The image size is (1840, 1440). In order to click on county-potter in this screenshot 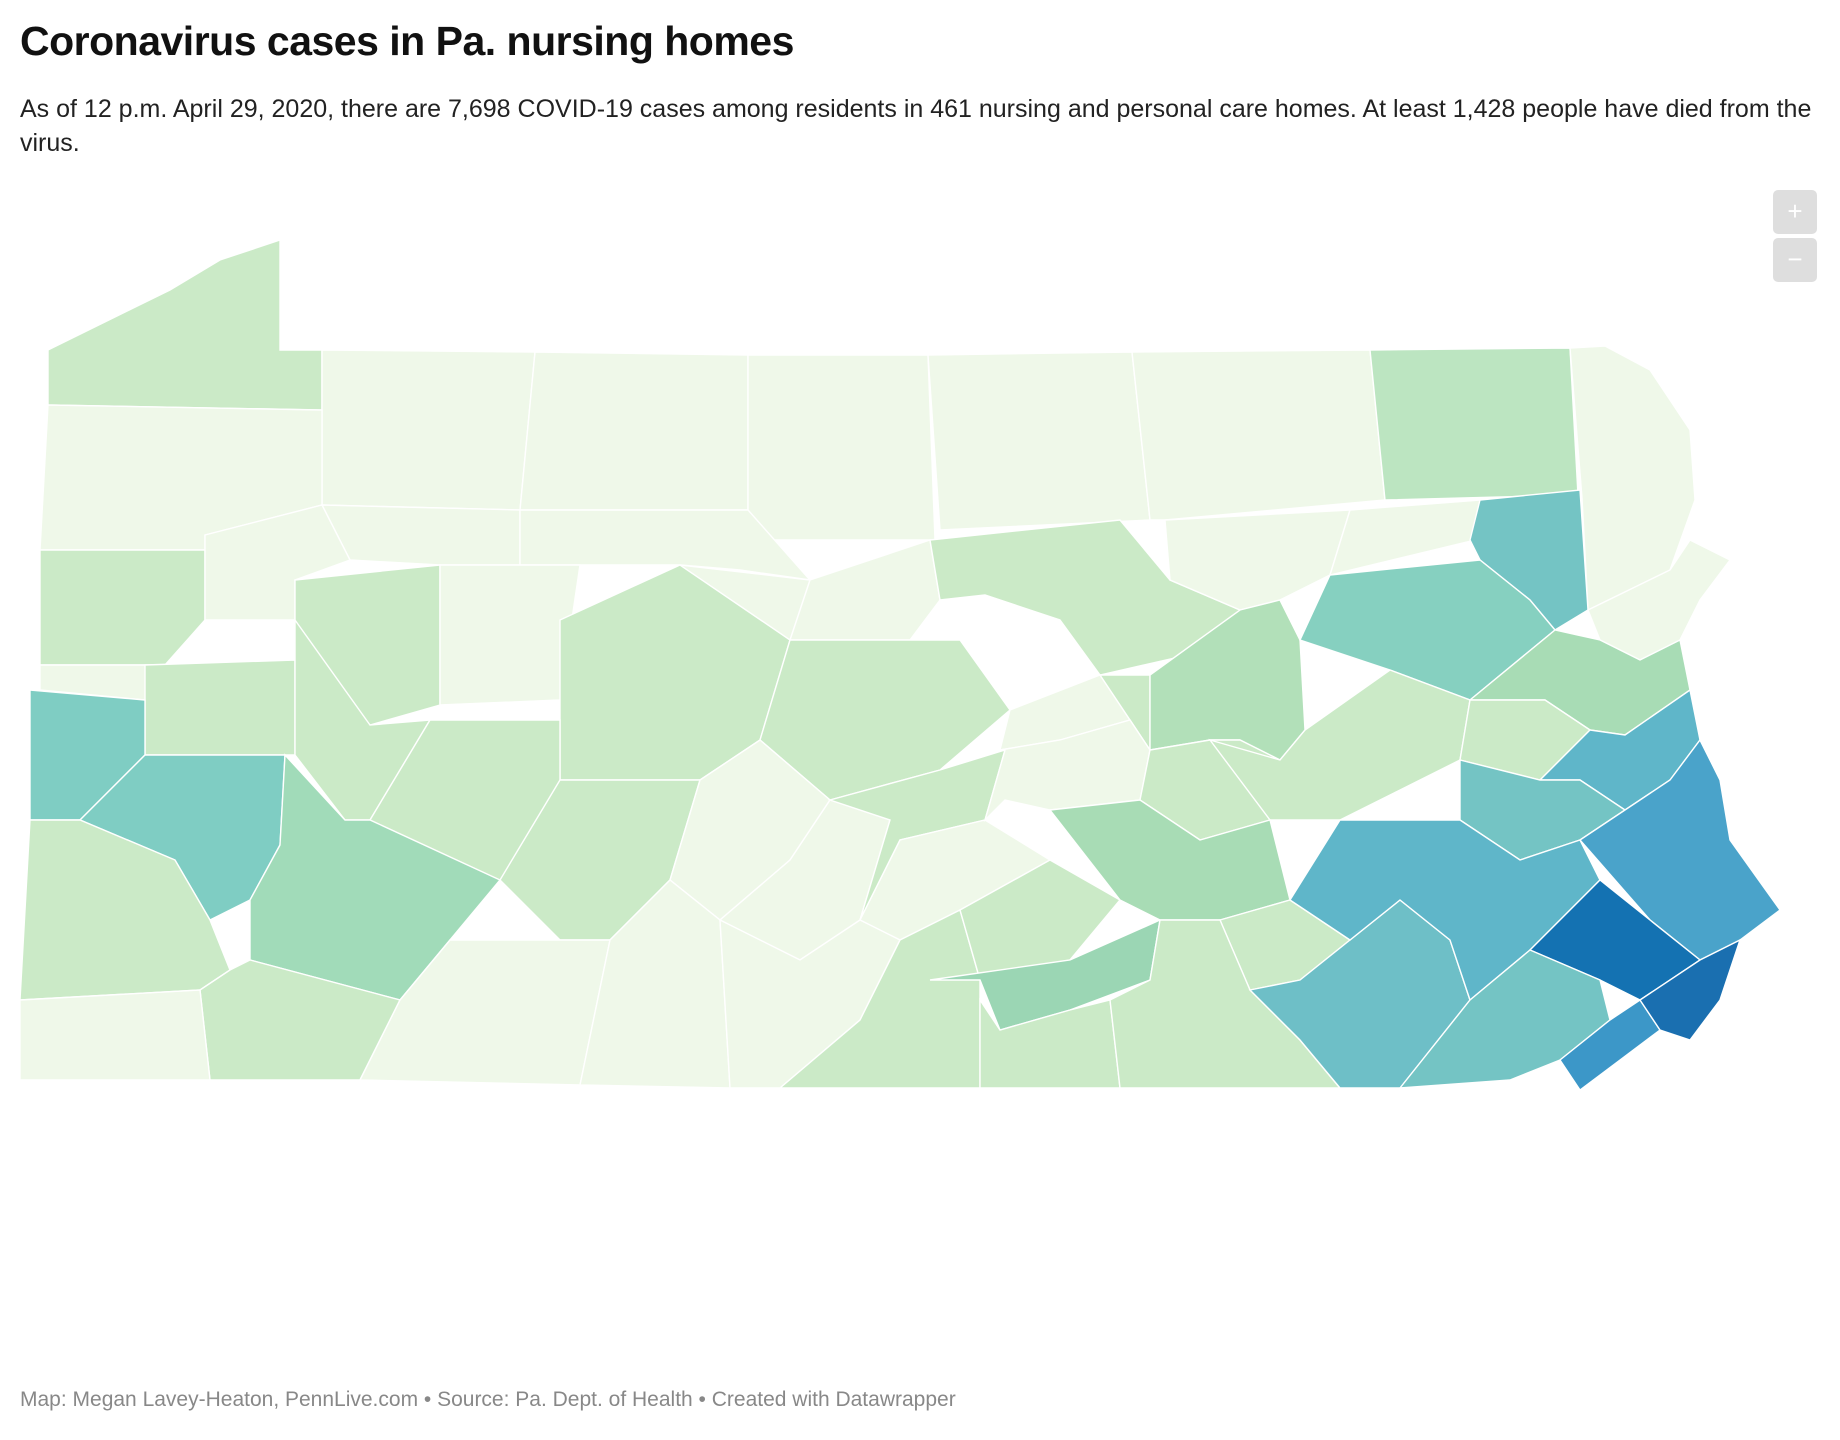, I will do `click(841, 447)`.